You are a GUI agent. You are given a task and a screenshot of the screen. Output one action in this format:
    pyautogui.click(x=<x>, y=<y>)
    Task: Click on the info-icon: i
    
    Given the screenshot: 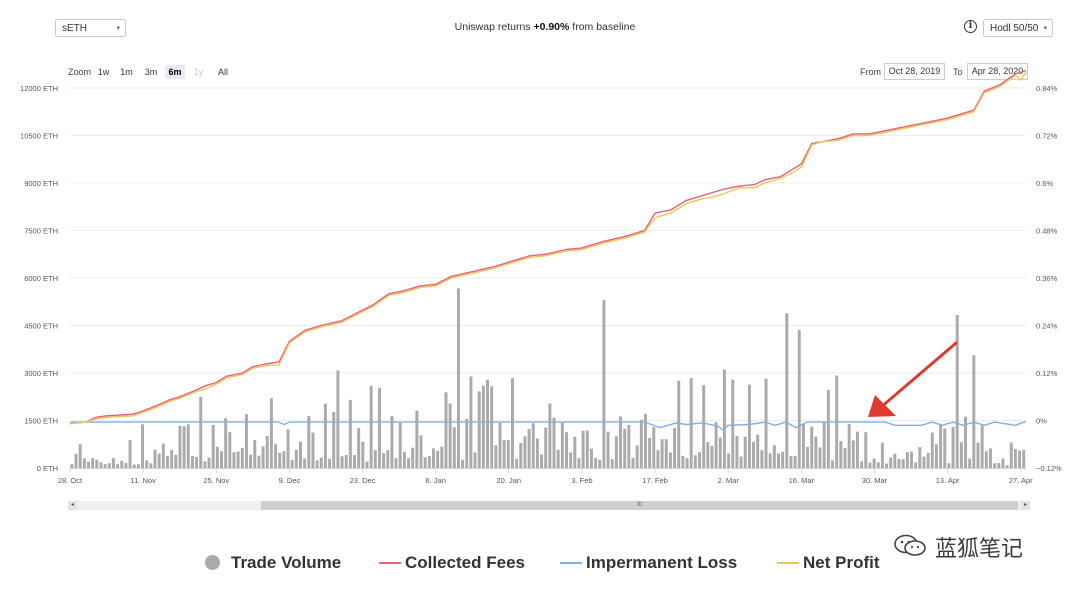 What is the action you would take?
    pyautogui.click(x=970, y=26)
    